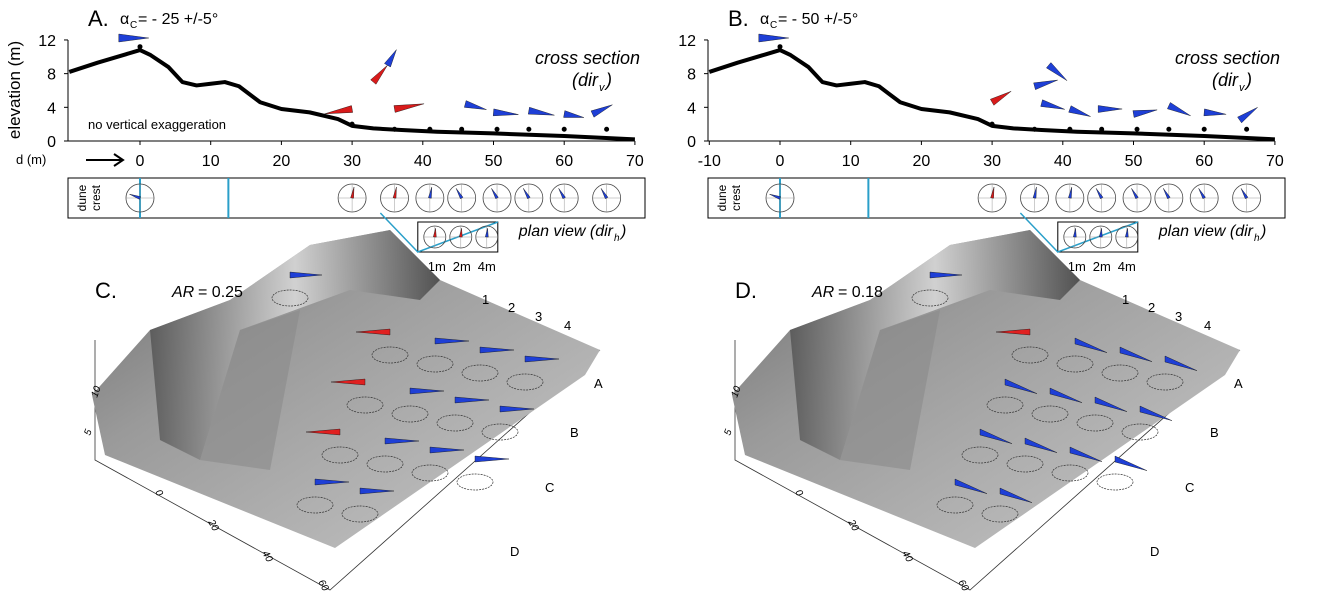 Image resolution: width=1317 pixels, height=598 pixels. I want to click on y-tick-label: 12, so click(687, 41).